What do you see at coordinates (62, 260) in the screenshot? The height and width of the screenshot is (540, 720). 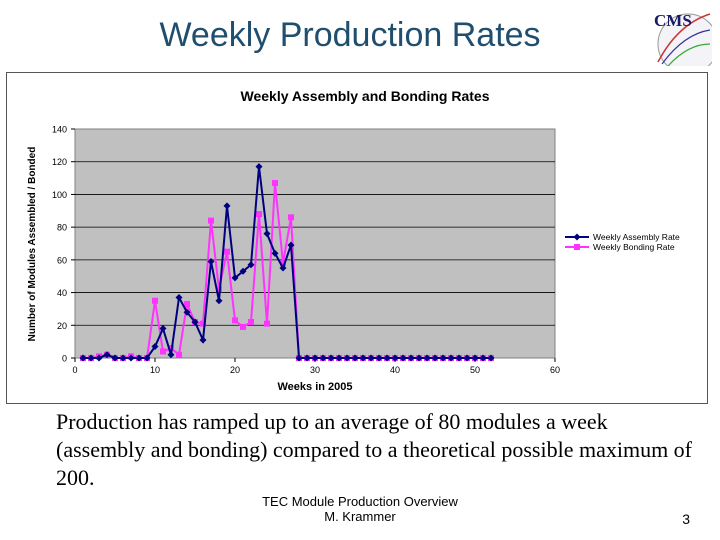 I see `y-tick-label: 60` at bounding box center [62, 260].